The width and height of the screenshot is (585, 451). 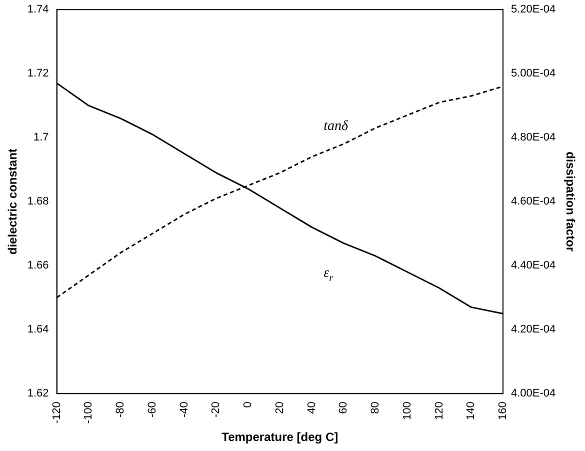 What do you see at coordinates (38, 266) in the screenshot?
I see `y-tick-label: 1.66` at bounding box center [38, 266].